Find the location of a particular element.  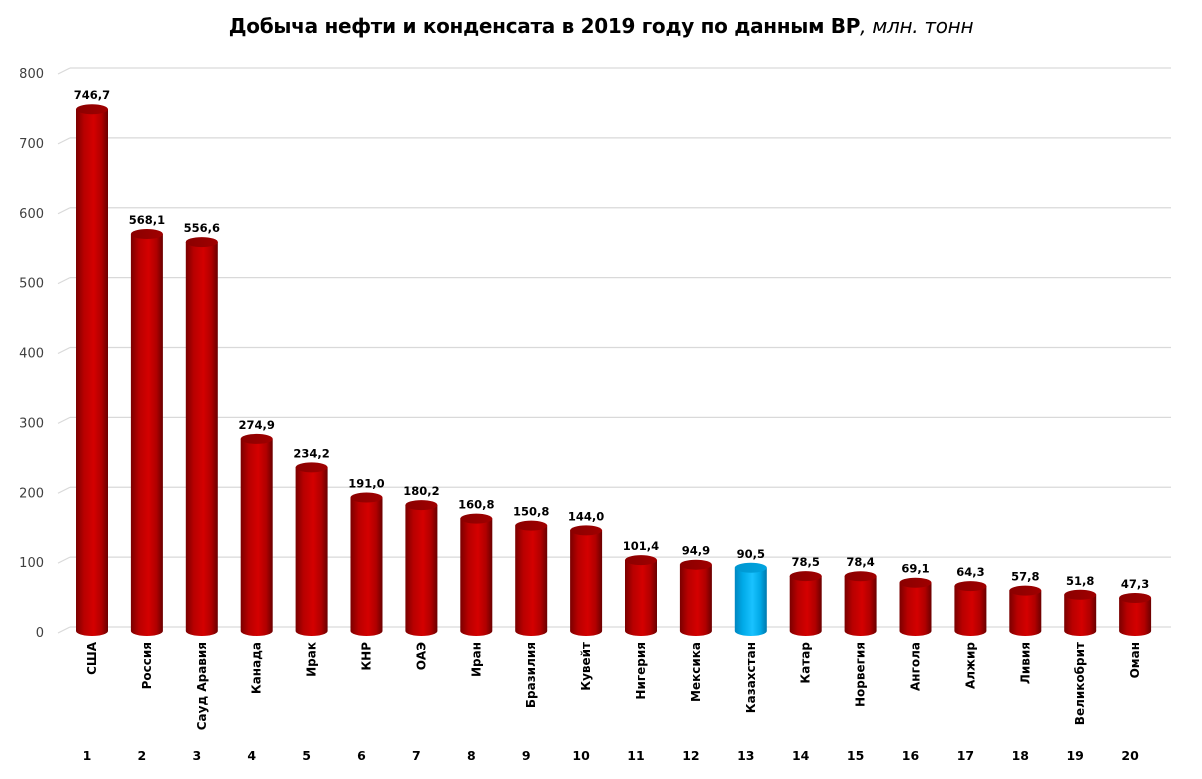

category-label: Сауд Аравия is located at coordinates (202, 686).